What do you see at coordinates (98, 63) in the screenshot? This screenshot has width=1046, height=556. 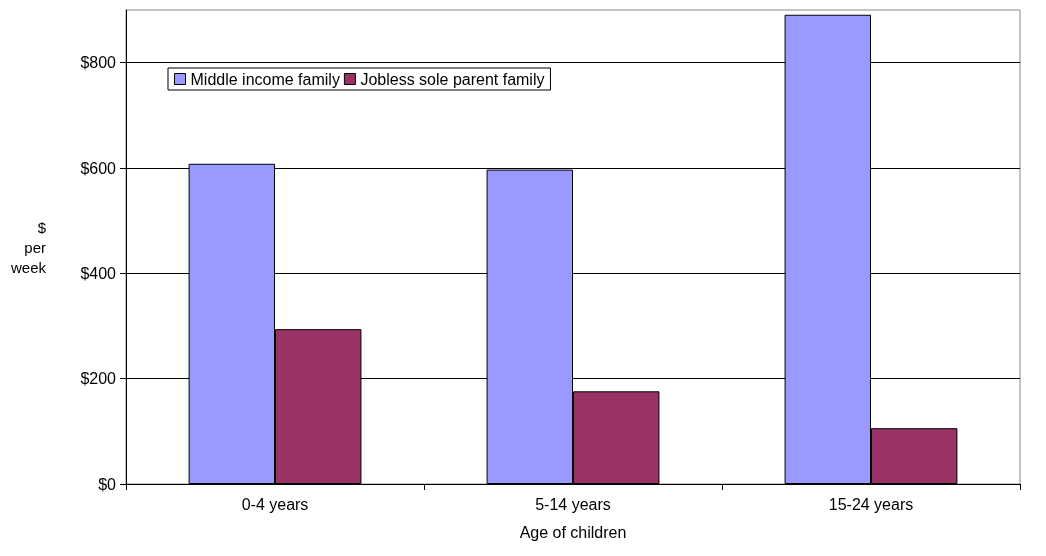 I see `y-tick-label: $800` at bounding box center [98, 63].